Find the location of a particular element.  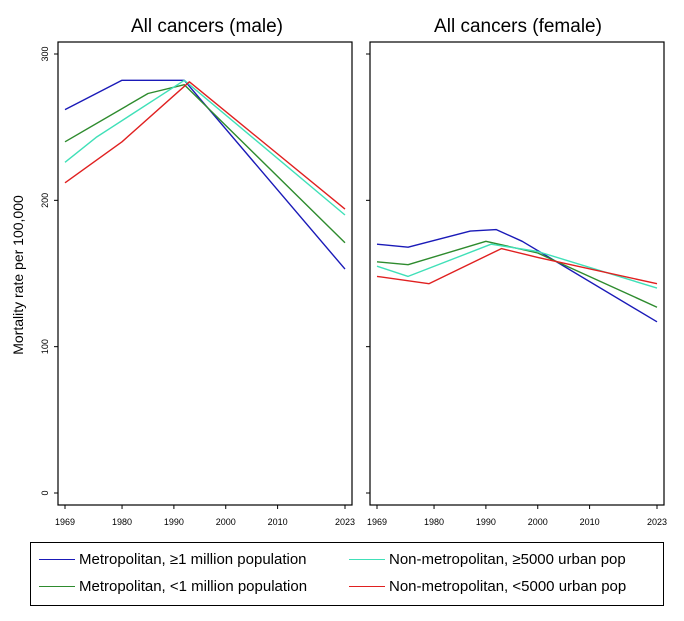

legend-label: Metropolitan, <1 million population is located at coordinates (193, 586).